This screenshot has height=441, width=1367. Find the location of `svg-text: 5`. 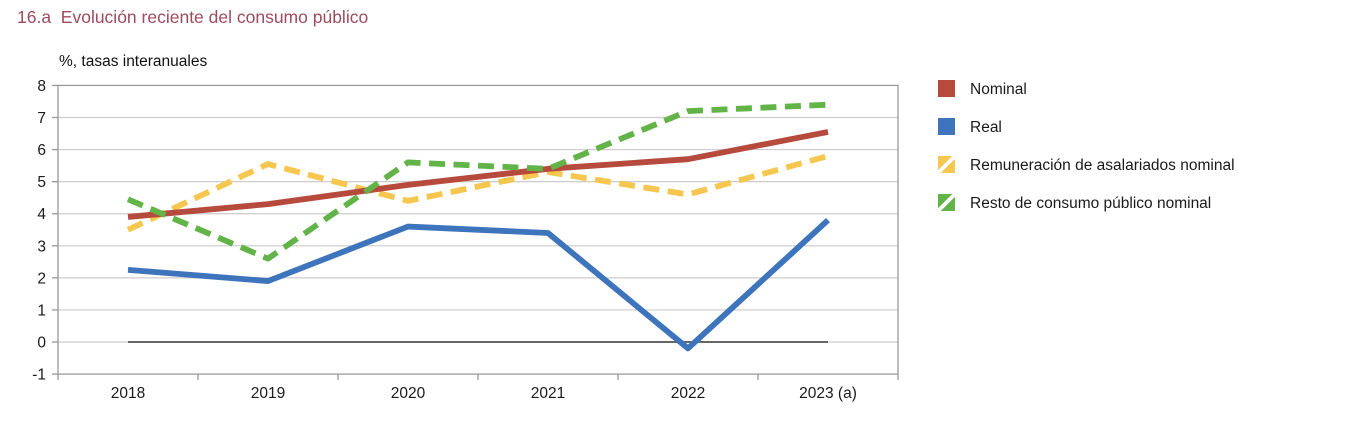

svg-text: 5 is located at coordinates (41, 182).